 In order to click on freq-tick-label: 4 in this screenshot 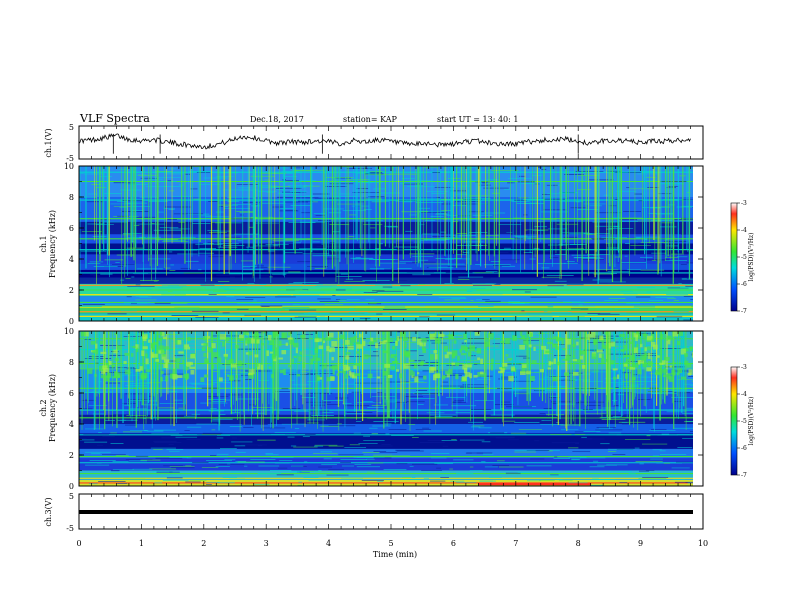, I will do `click(71, 259)`.